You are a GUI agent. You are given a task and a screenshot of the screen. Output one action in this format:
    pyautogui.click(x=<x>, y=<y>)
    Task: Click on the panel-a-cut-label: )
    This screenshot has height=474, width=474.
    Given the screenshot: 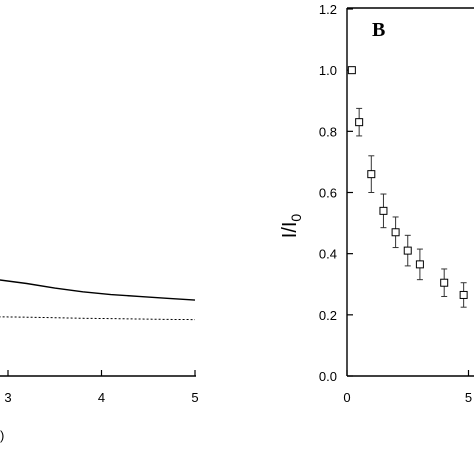 What is the action you would take?
    pyautogui.click(x=2, y=435)
    